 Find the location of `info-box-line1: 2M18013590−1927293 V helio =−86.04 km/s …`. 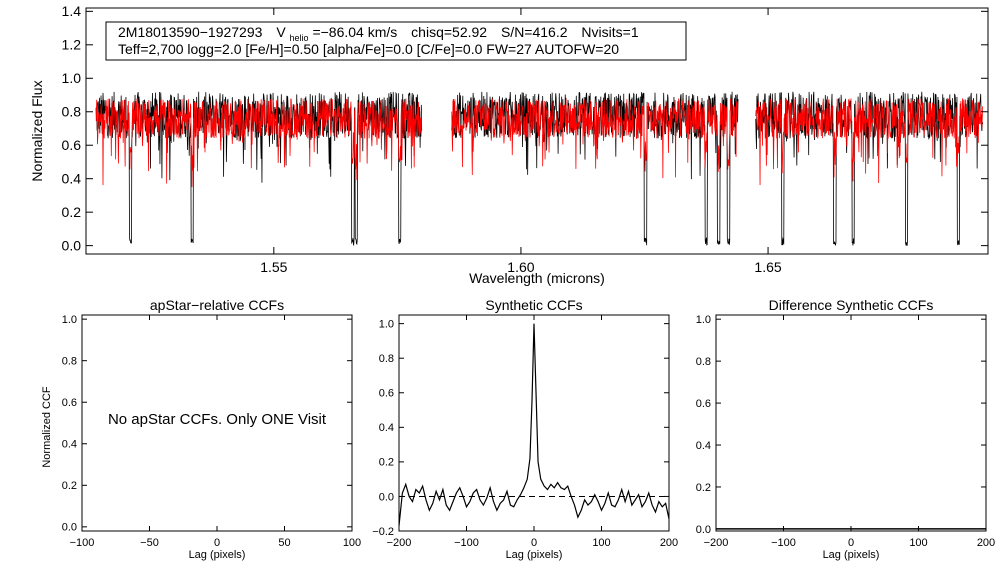

info-box-line1: 2M18013590−1927293 V helio =−86.04 km/s … is located at coordinates (378, 34).